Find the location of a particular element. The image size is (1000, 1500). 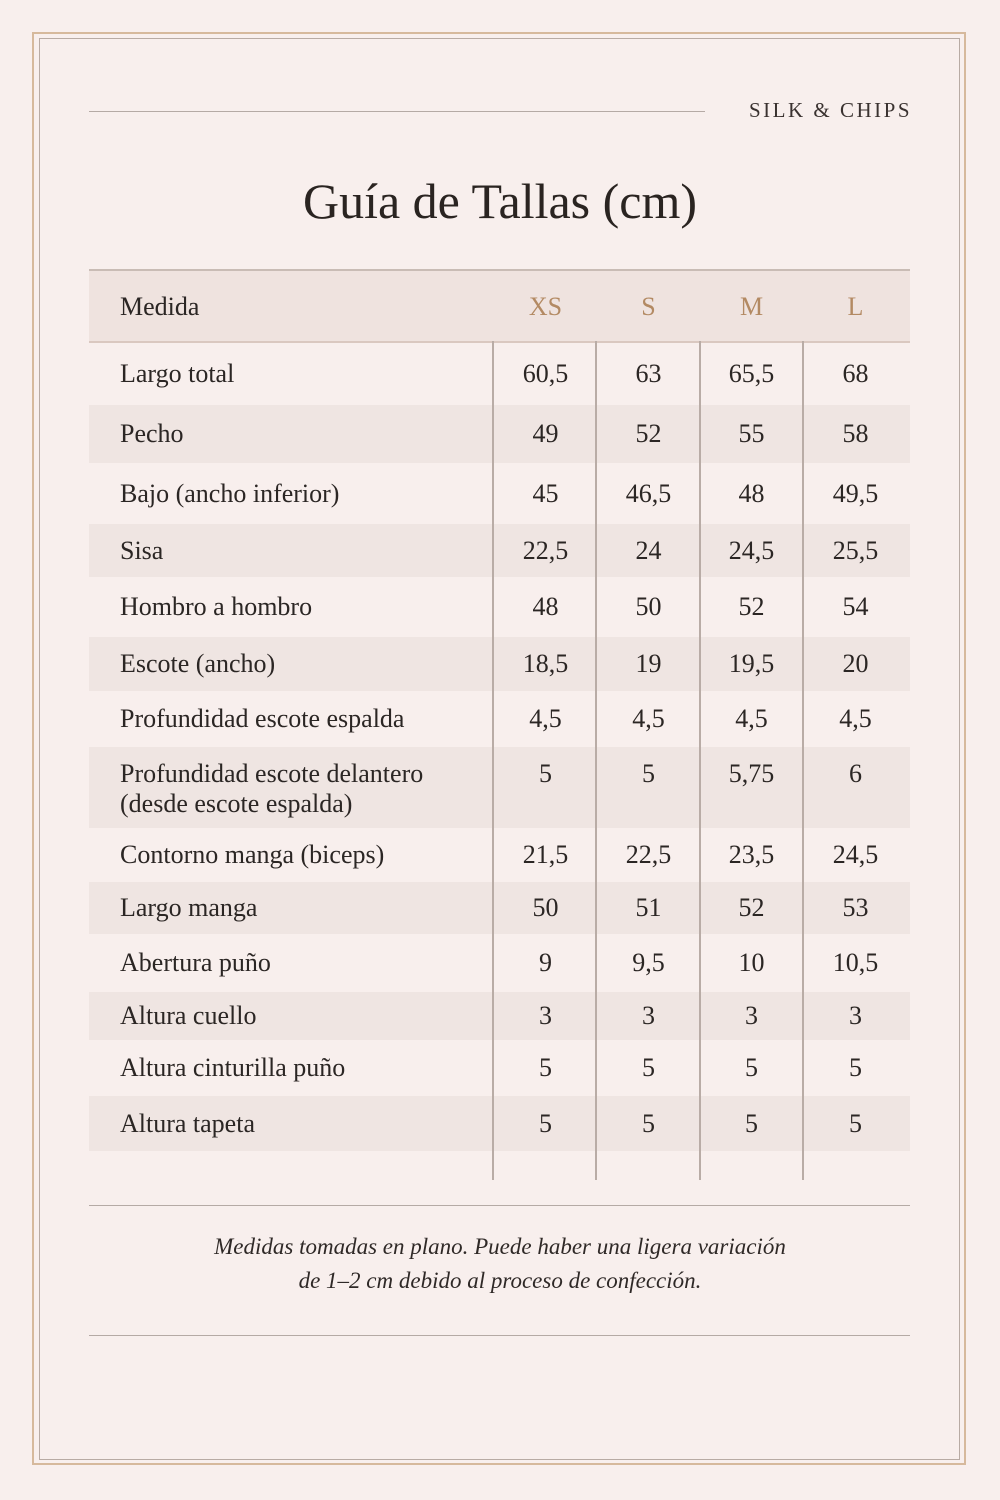

cell-xs: 50 is located at coordinates (545, 907).